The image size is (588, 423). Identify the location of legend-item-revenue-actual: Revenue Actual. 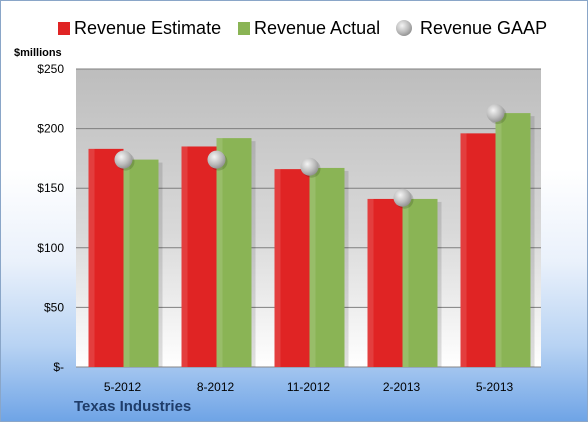
(309, 28).